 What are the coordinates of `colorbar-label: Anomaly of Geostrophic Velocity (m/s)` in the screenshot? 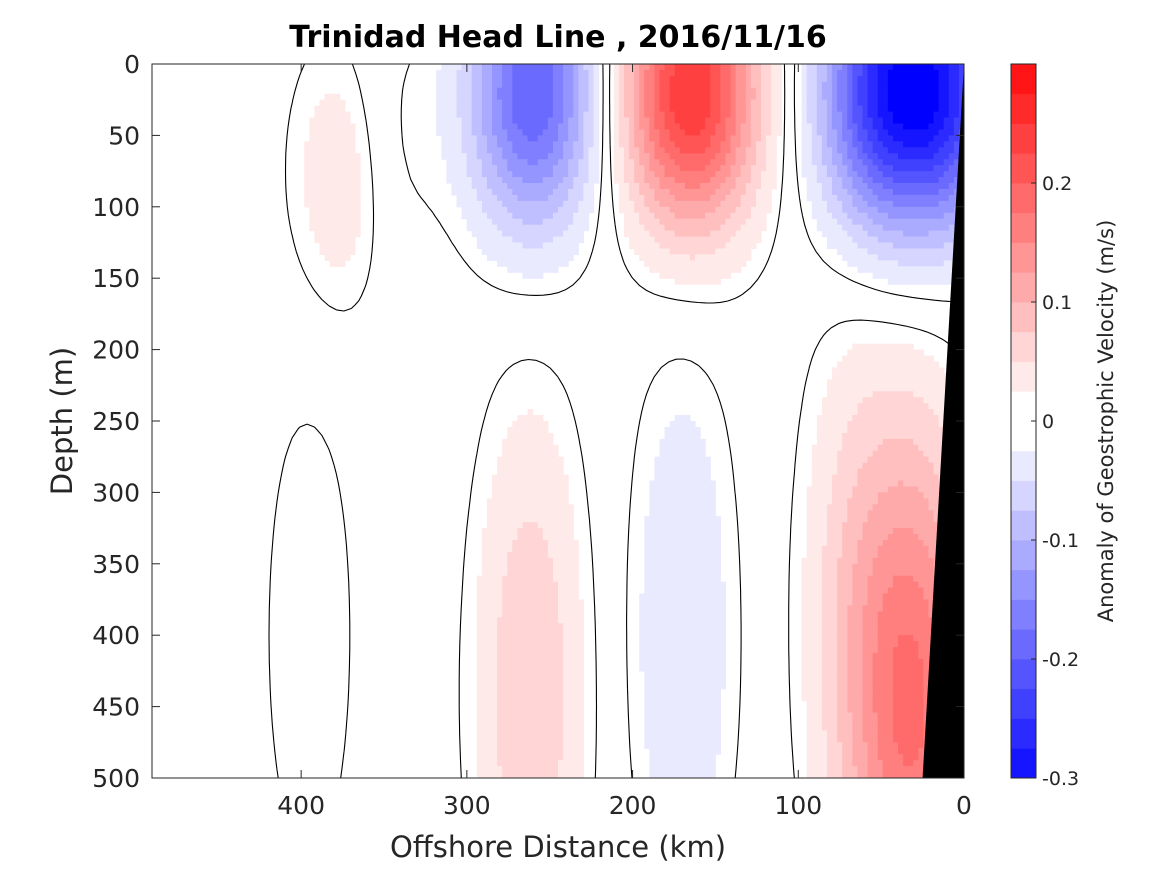 It's located at (1106, 421).